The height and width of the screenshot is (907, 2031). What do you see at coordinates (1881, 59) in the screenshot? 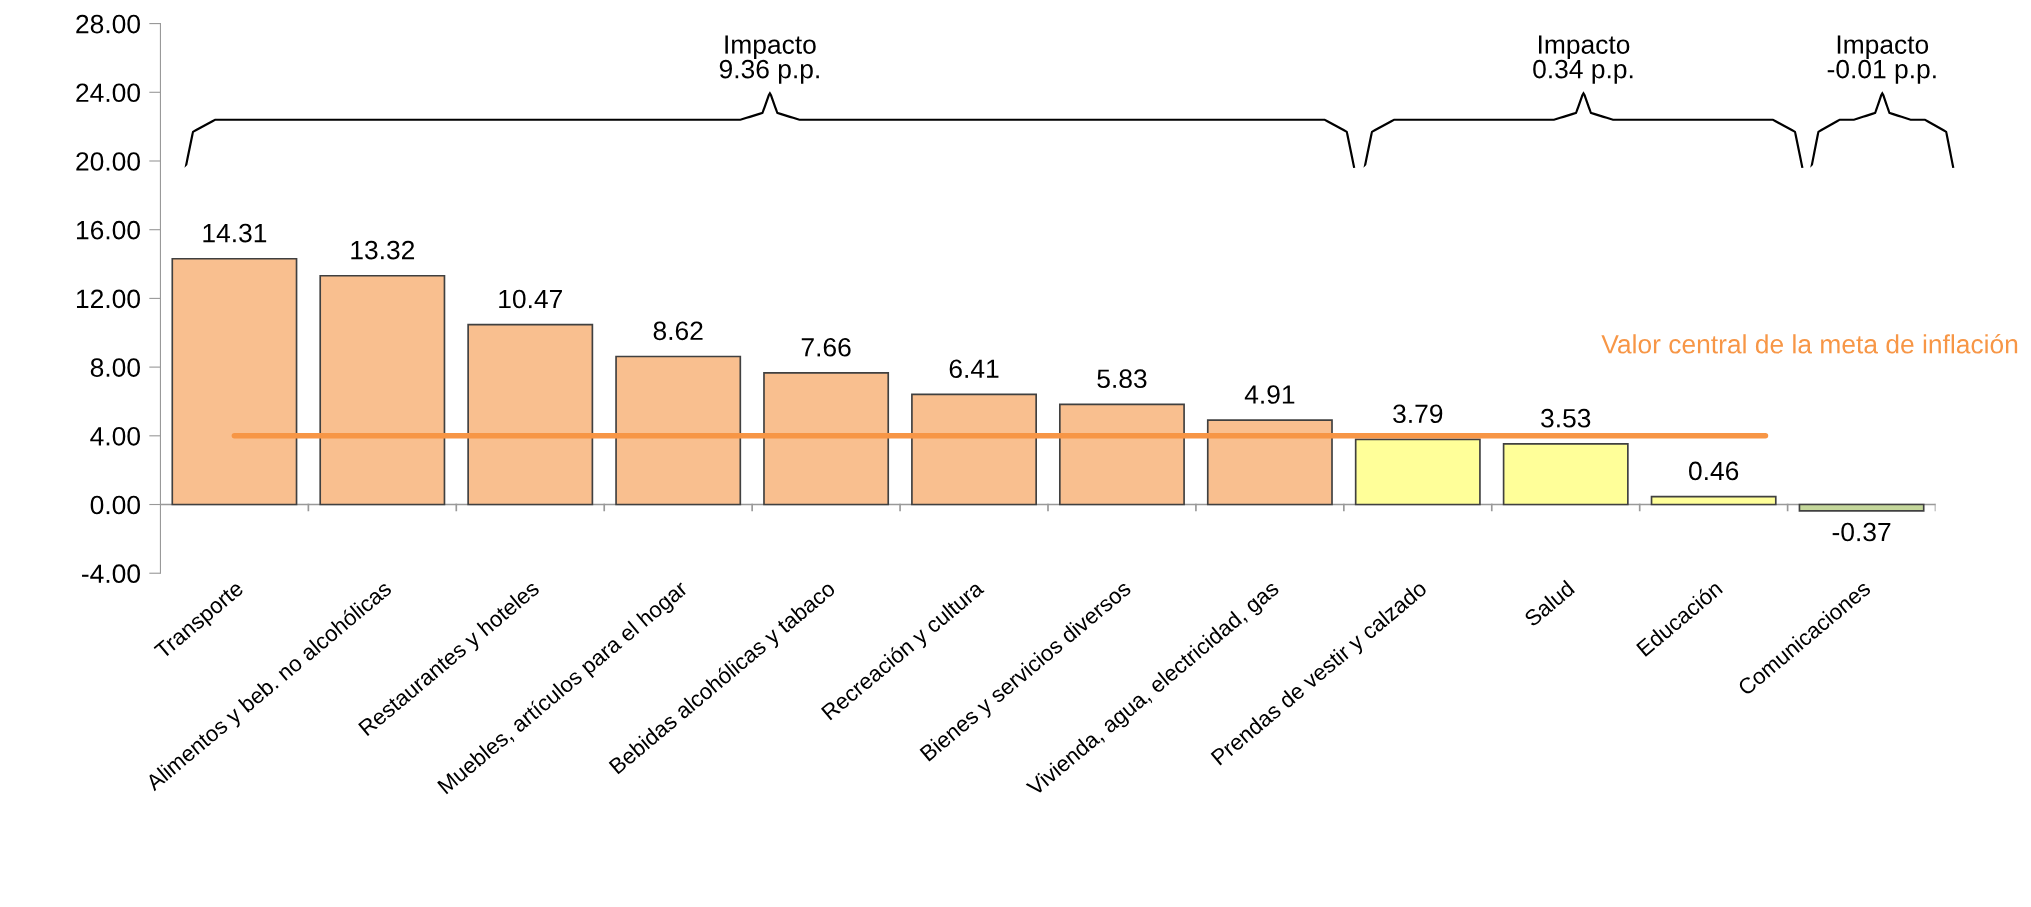
I see `annotation: Impacto -0.01 p.p.` at bounding box center [1881, 59].